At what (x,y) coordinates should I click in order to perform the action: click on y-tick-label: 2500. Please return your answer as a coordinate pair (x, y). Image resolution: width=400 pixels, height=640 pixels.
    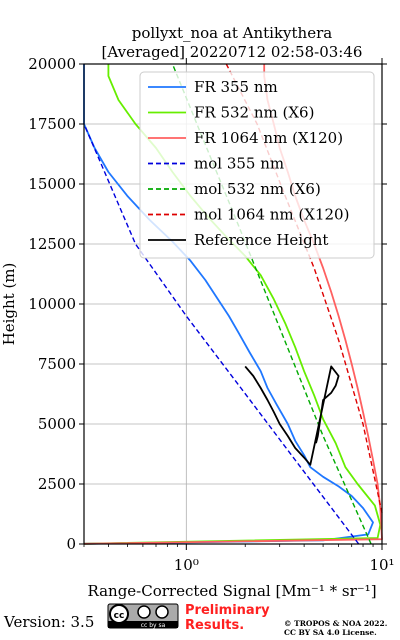
    Looking at the image, I should click on (57, 484).